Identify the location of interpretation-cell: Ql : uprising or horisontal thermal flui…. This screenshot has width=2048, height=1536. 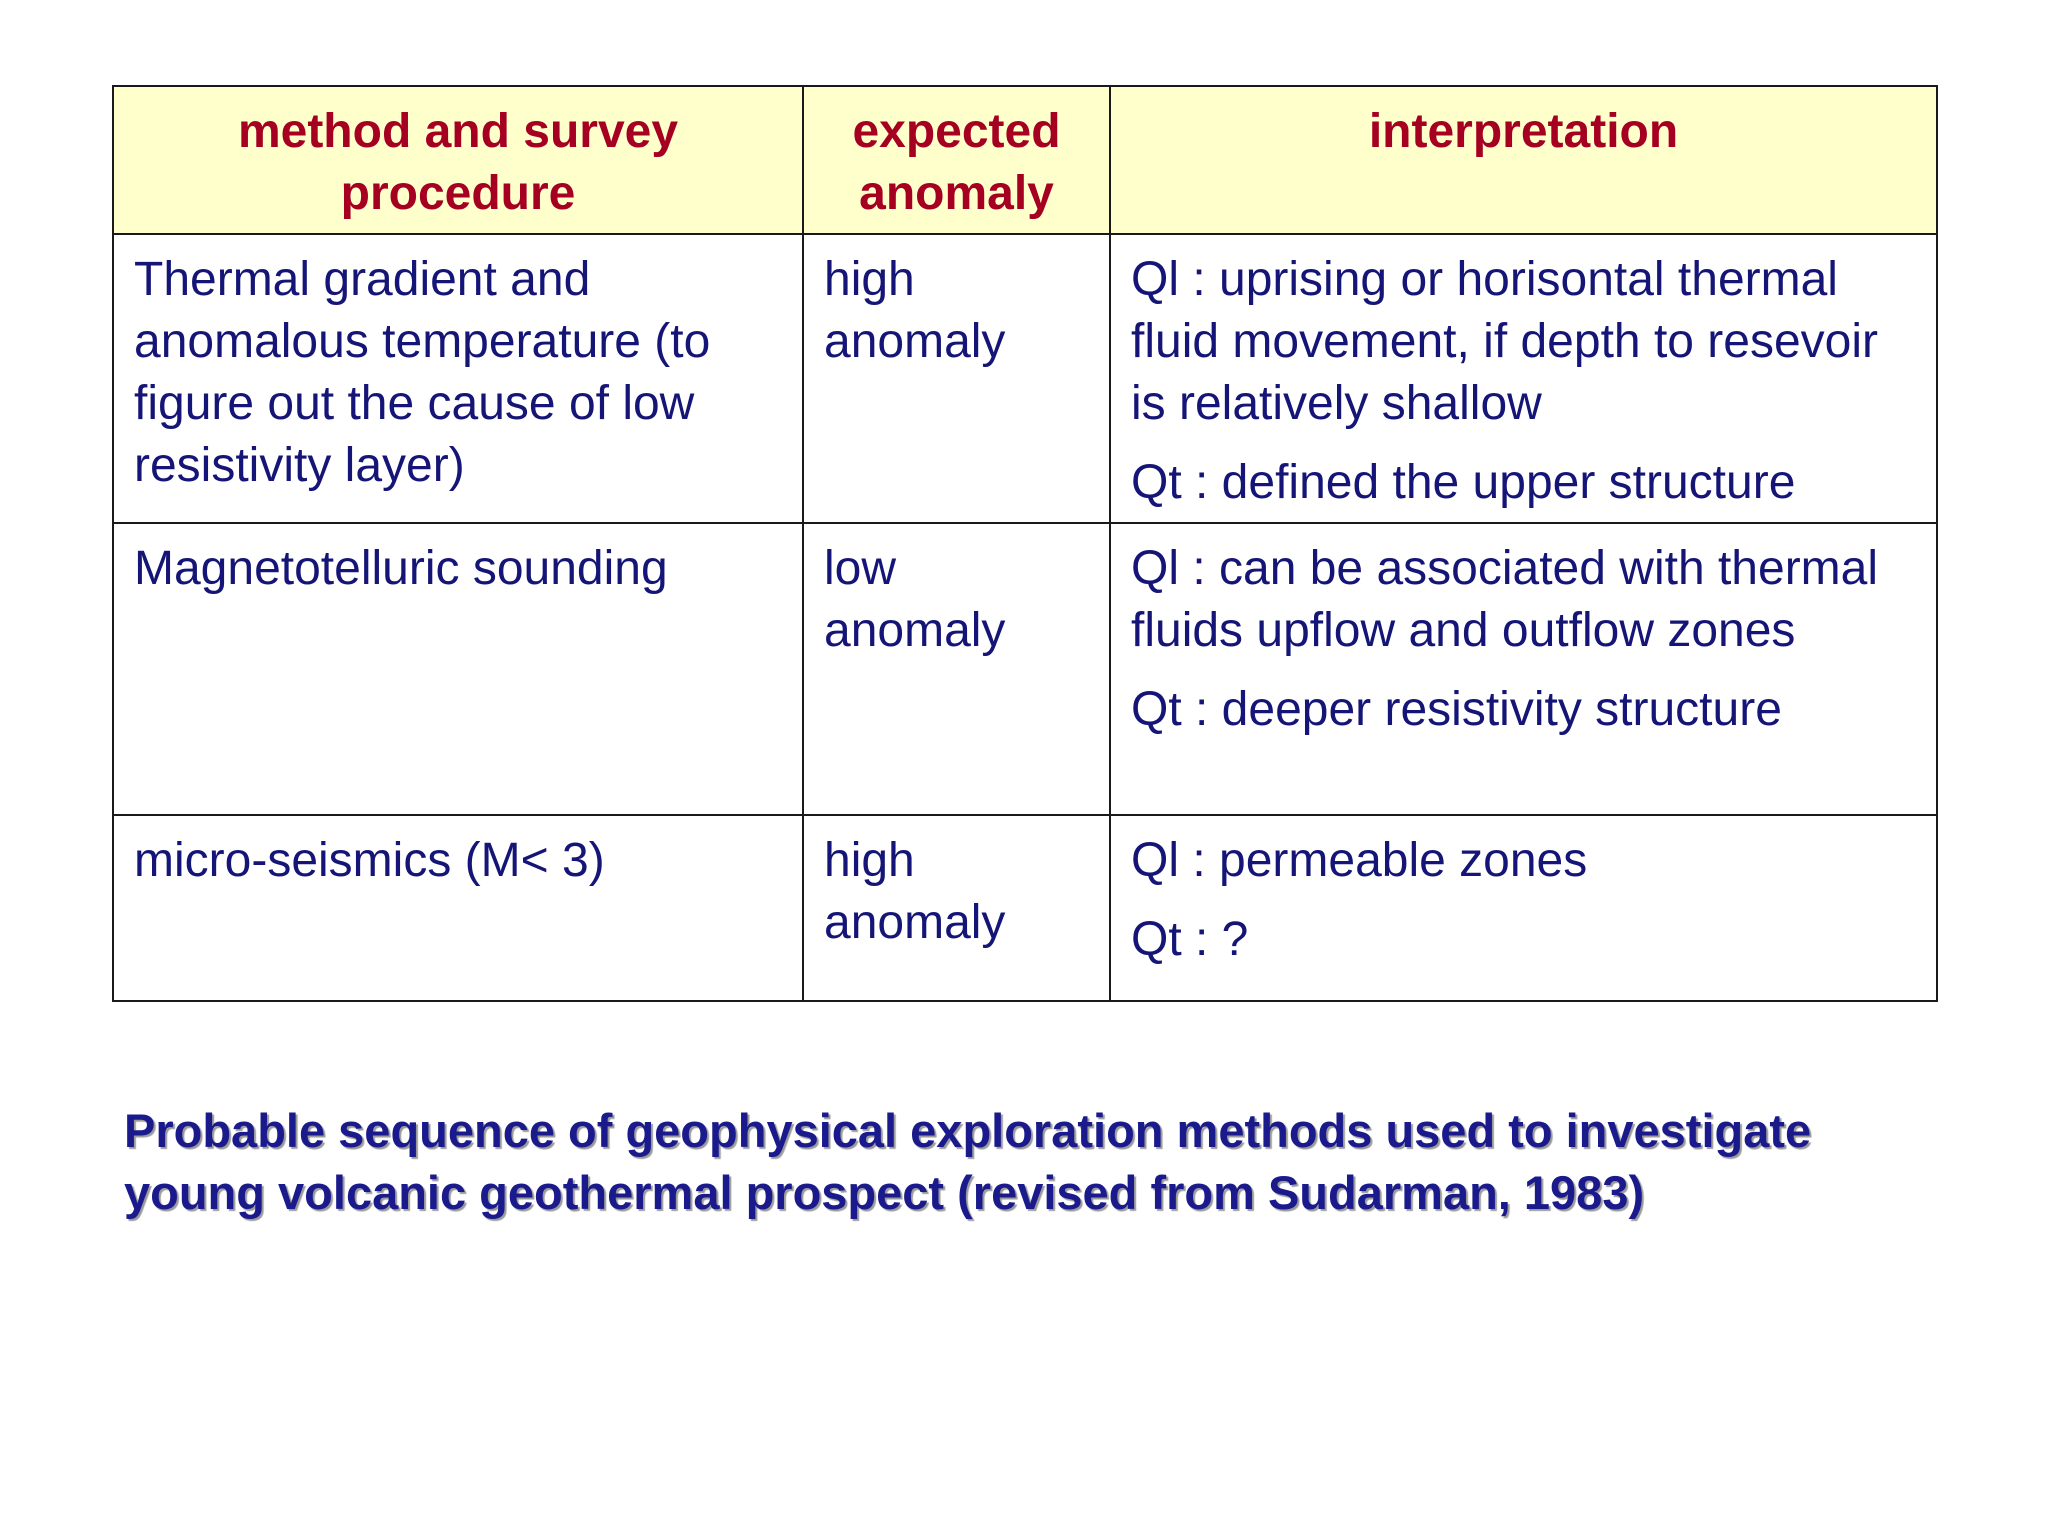
(1523, 378).